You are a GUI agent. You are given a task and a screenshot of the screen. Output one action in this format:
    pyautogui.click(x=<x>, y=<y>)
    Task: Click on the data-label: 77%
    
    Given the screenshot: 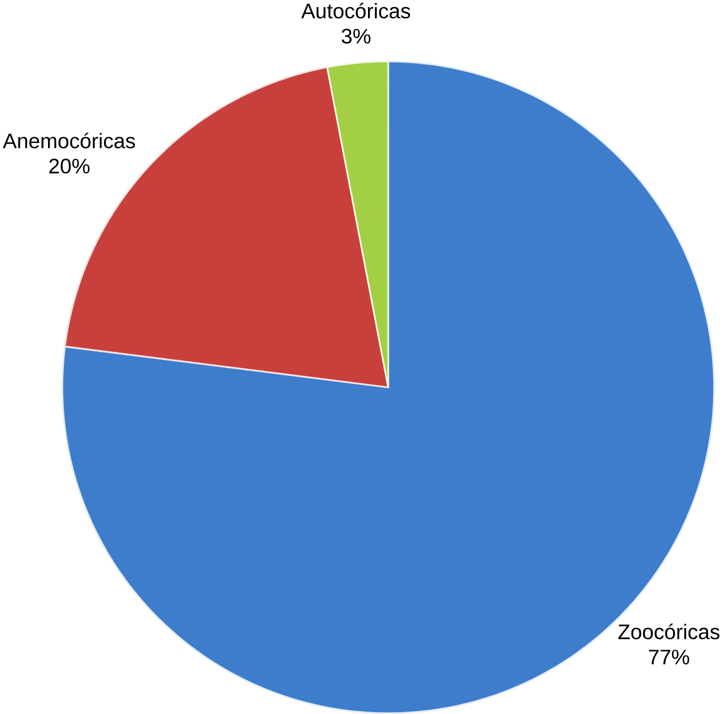 What is the action you would take?
    pyautogui.click(x=669, y=657)
    